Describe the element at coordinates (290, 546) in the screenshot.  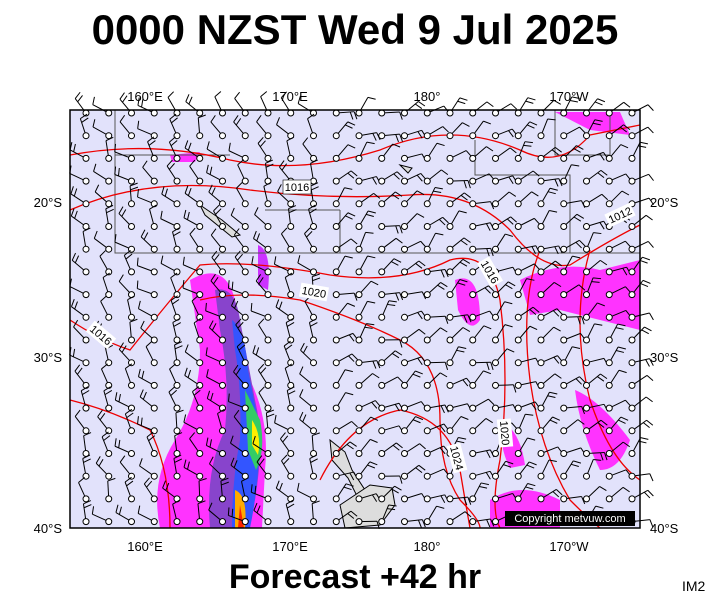
I see `bottom-label: 170°E` at that location.